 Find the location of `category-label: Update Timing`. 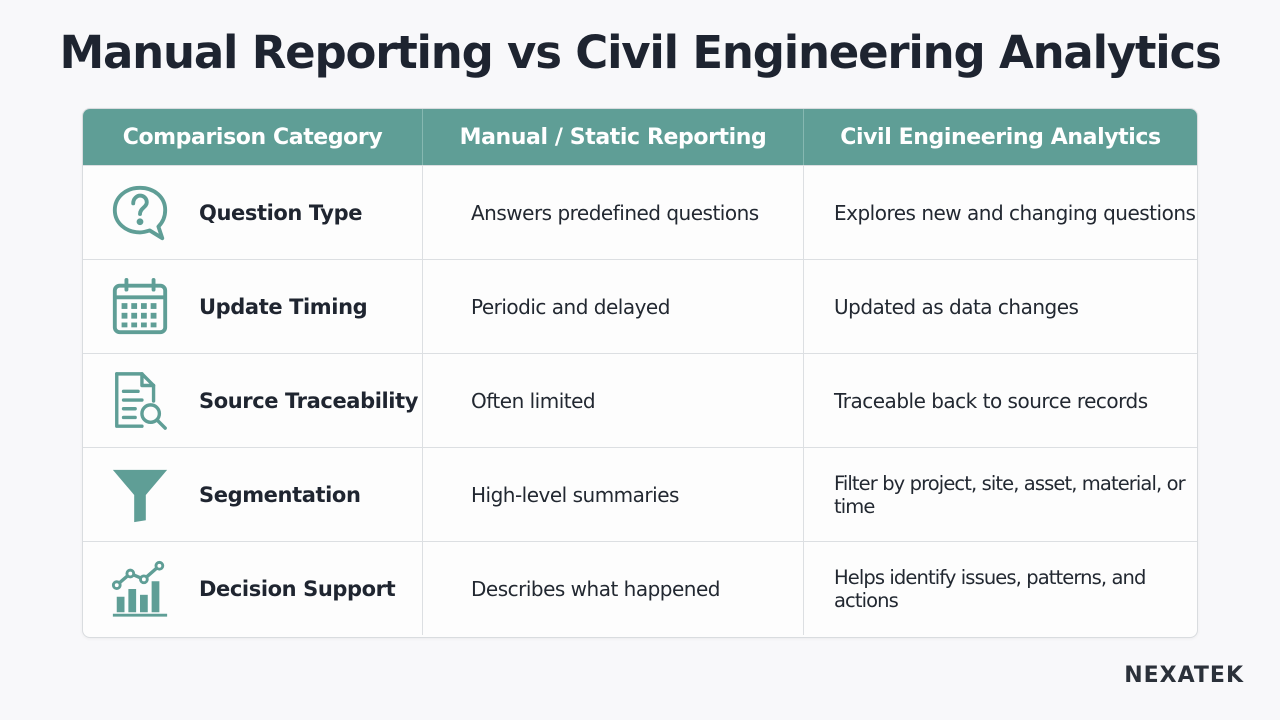

category-label: Update Timing is located at coordinates (283, 306).